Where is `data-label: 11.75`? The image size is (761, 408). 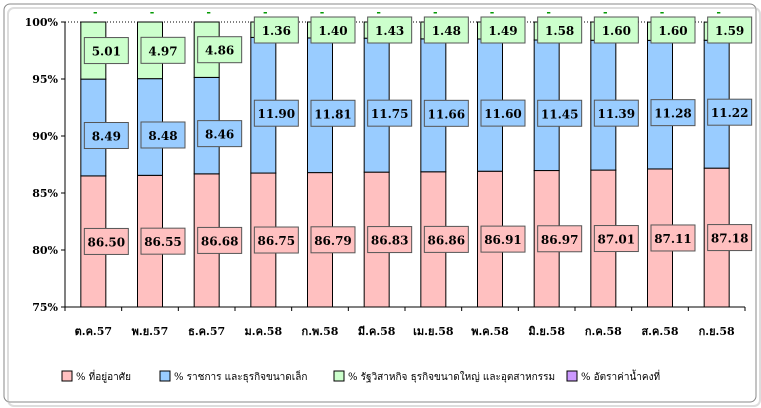 data-label: 11.75 is located at coordinates (390, 114).